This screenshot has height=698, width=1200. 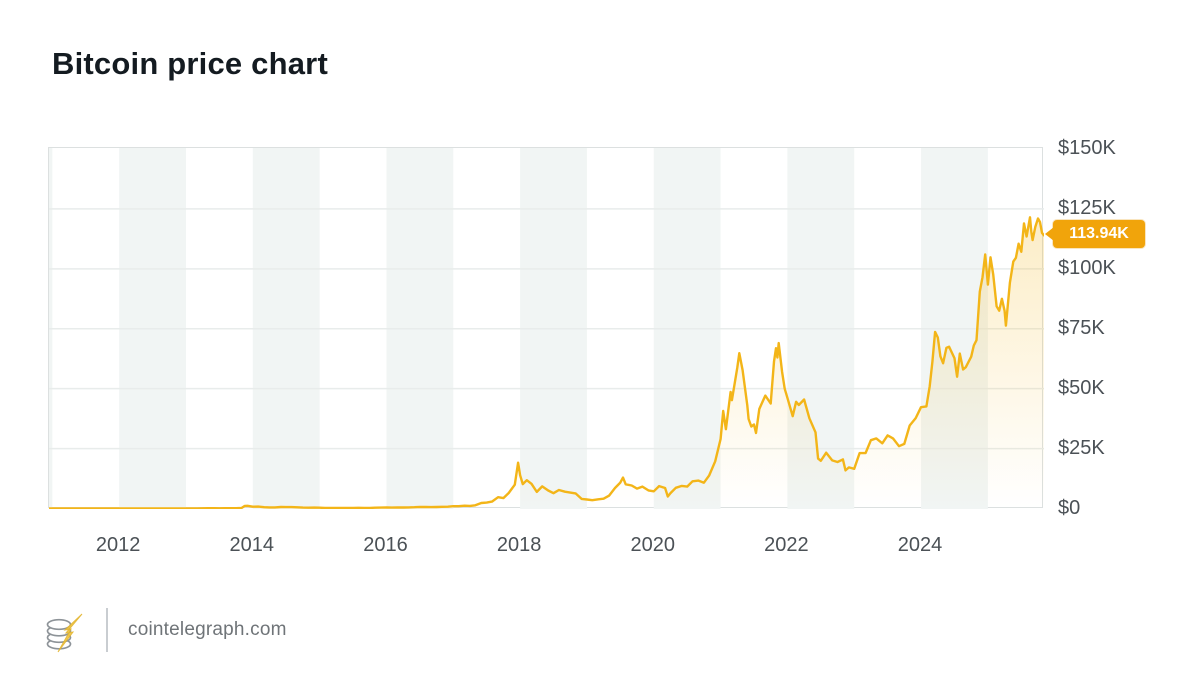 What do you see at coordinates (1081, 327) in the screenshot?
I see `y-axis-tick-label: $75K` at bounding box center [1081, 327].